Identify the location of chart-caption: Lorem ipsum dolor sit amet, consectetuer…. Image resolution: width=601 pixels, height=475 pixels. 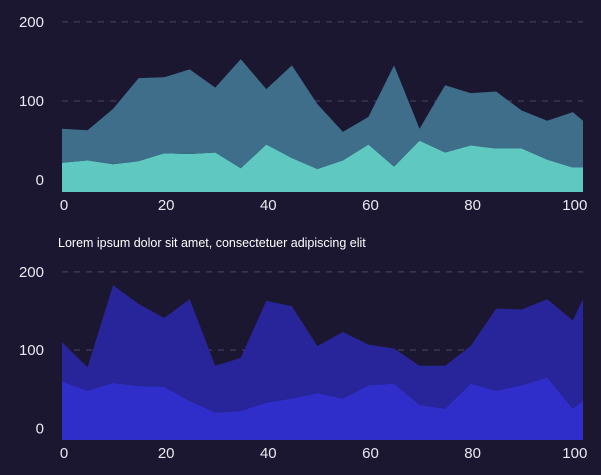
(212, 243).